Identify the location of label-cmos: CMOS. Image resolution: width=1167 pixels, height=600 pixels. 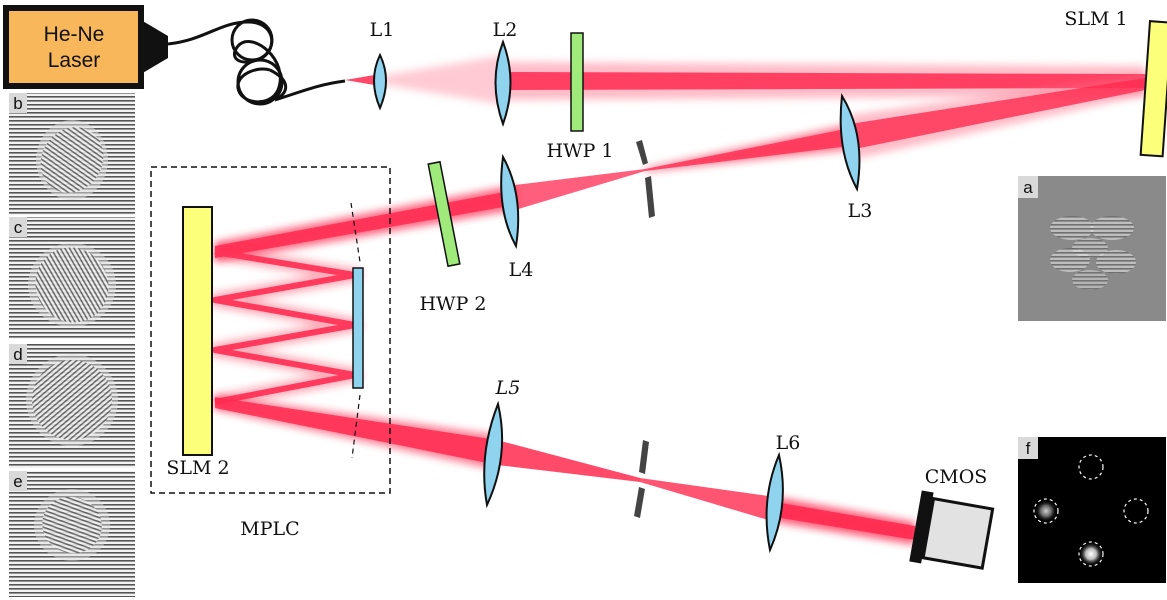
(956, 477).